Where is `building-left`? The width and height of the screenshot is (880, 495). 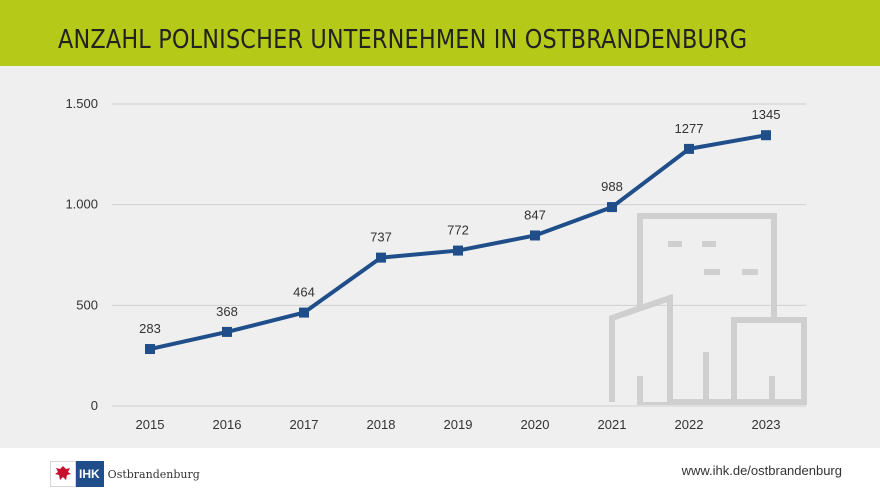 building-left is located at coordinates (641, 347).